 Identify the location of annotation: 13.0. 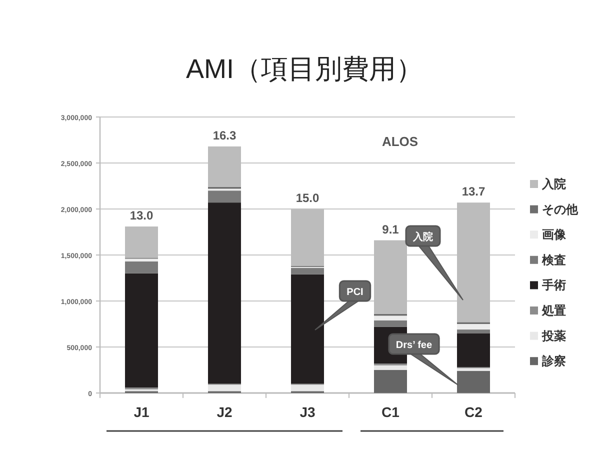
(142, 215).